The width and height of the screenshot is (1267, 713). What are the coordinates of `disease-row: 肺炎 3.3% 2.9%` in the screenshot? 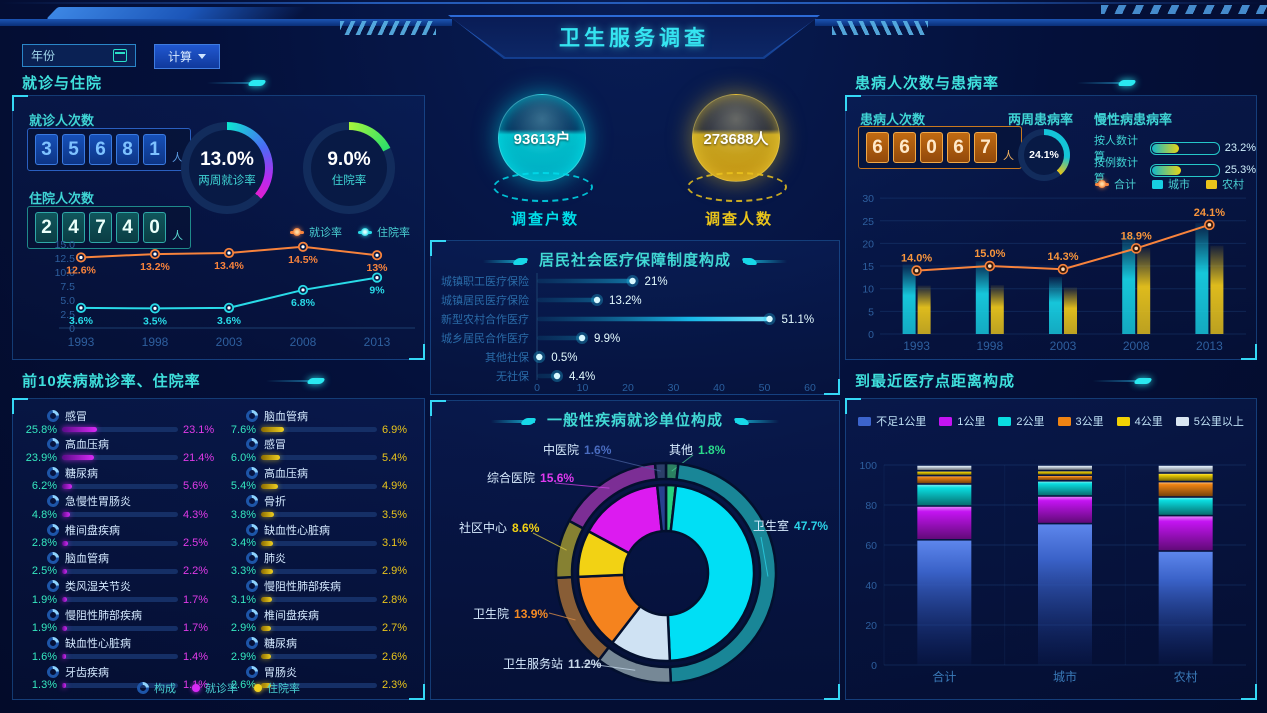 It's located at (320, 564).